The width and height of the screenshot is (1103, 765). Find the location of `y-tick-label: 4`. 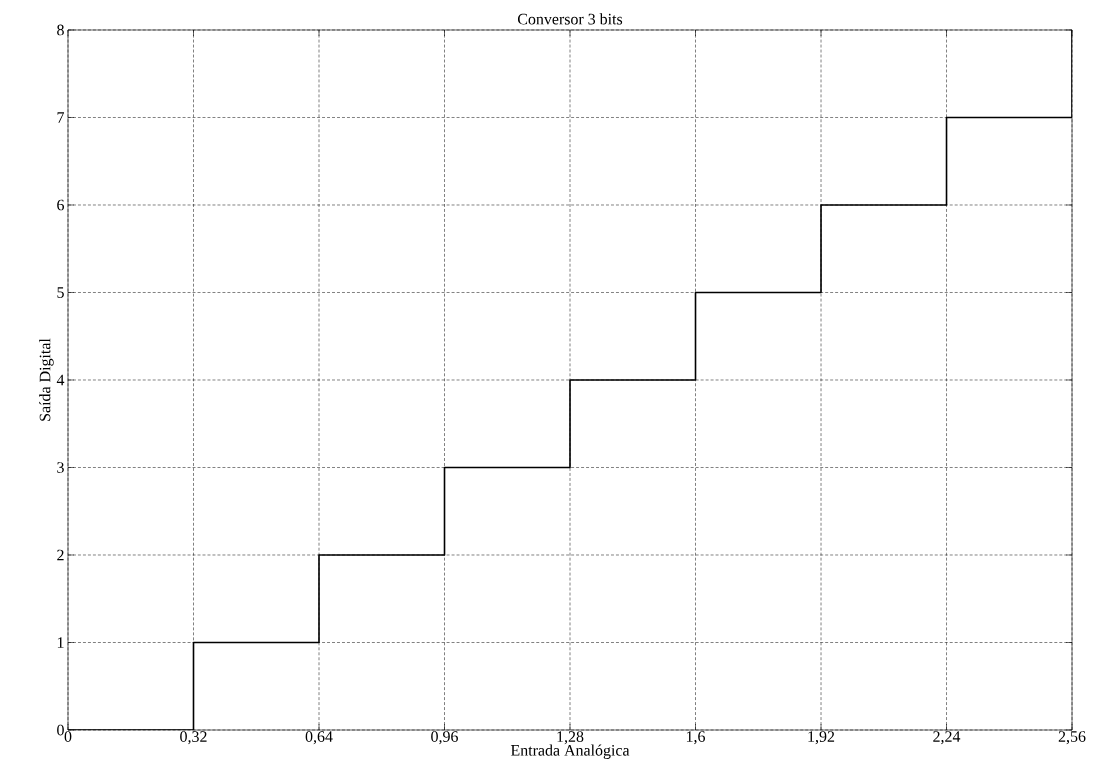

y-tick-label: 4 is located at coordinates (60, 380).